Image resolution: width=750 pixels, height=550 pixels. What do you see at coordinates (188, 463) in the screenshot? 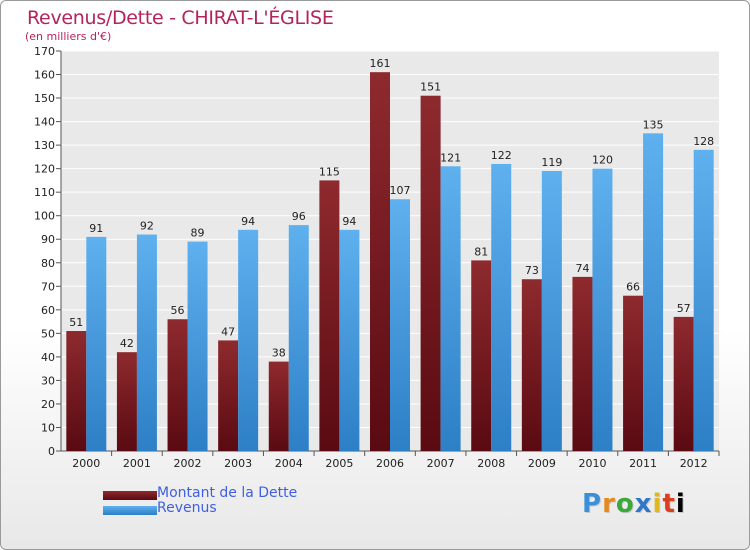
I see `x-tick-label: 2002` at bounding box center [188, 463].